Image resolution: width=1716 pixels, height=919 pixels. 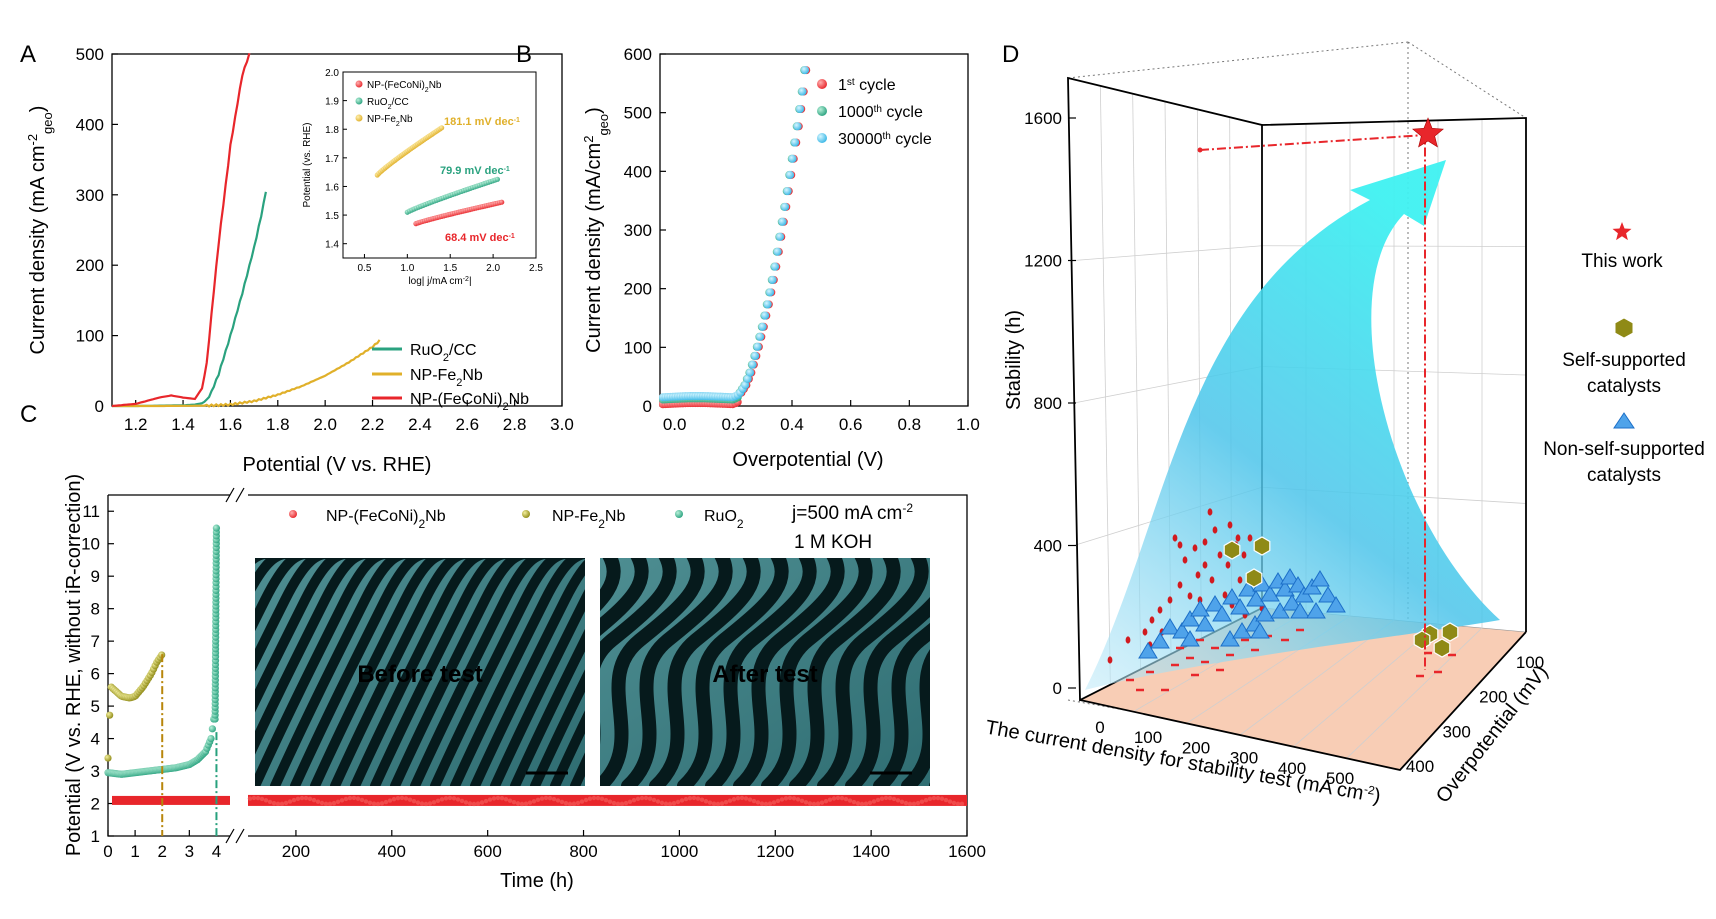 I want to click on inset-x-tick-label: 2.5, so click(x=536, y=268).